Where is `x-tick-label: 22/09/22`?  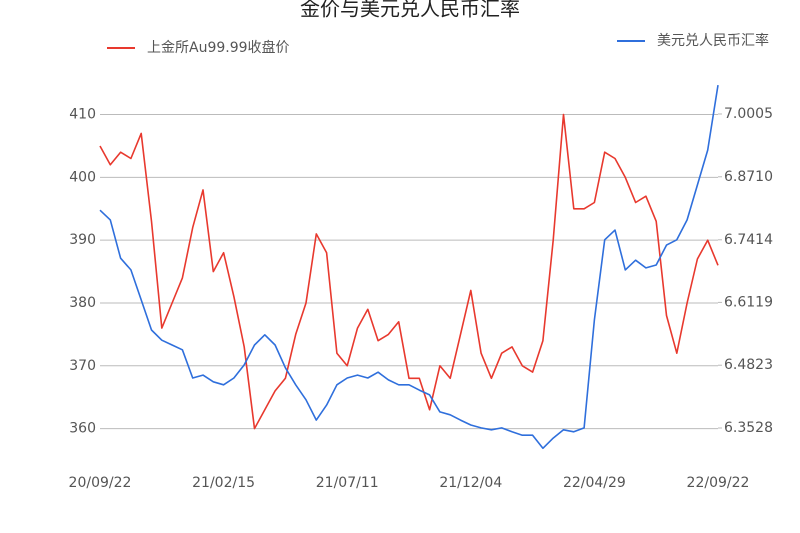
x-tick-label: 22/09/22 is located at coordinates (718, 483).